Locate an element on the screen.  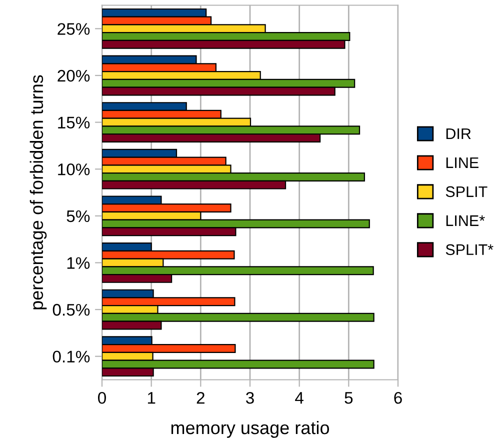
y-tick-label: 0.1% is located at coordinates (71, 356).